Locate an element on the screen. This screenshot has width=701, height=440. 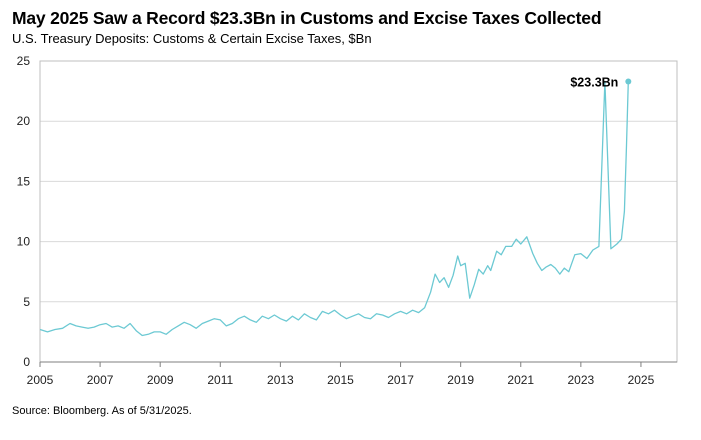
x-tick-label: 2015 is located at coordinates (340, 380).